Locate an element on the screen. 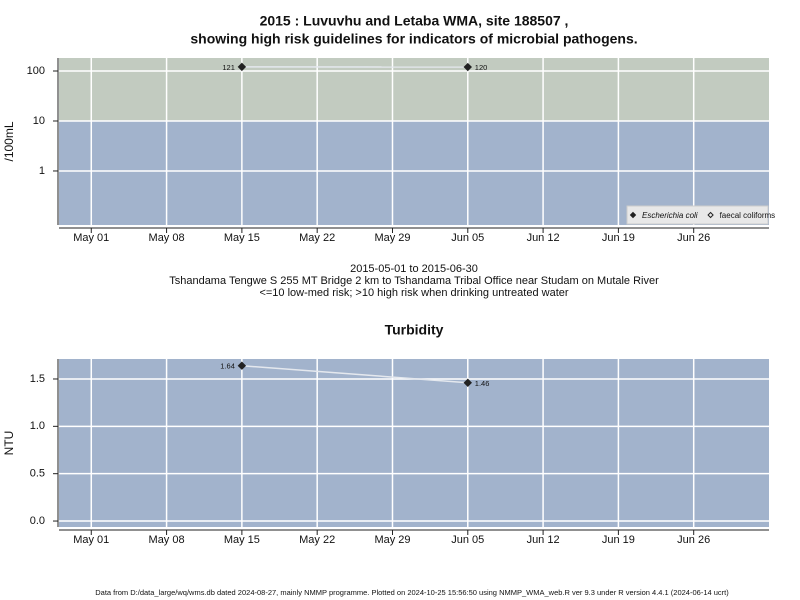  data-label: 120 is located at coordinates (481, 67).